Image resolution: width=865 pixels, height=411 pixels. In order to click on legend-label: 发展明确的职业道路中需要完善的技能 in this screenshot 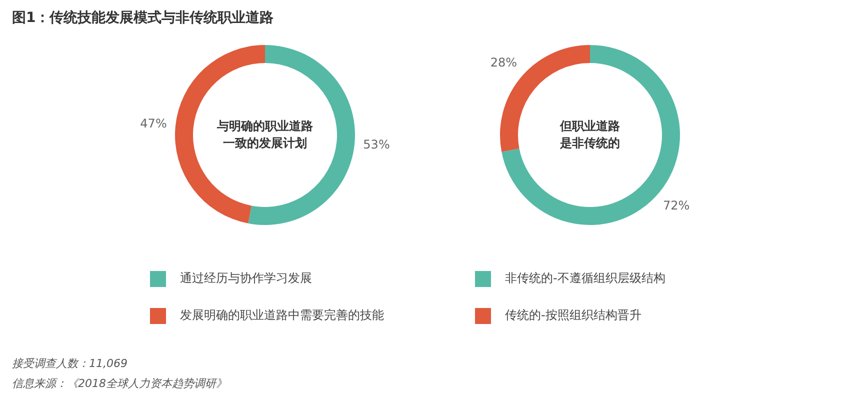, I will do `click(282, 315)`.